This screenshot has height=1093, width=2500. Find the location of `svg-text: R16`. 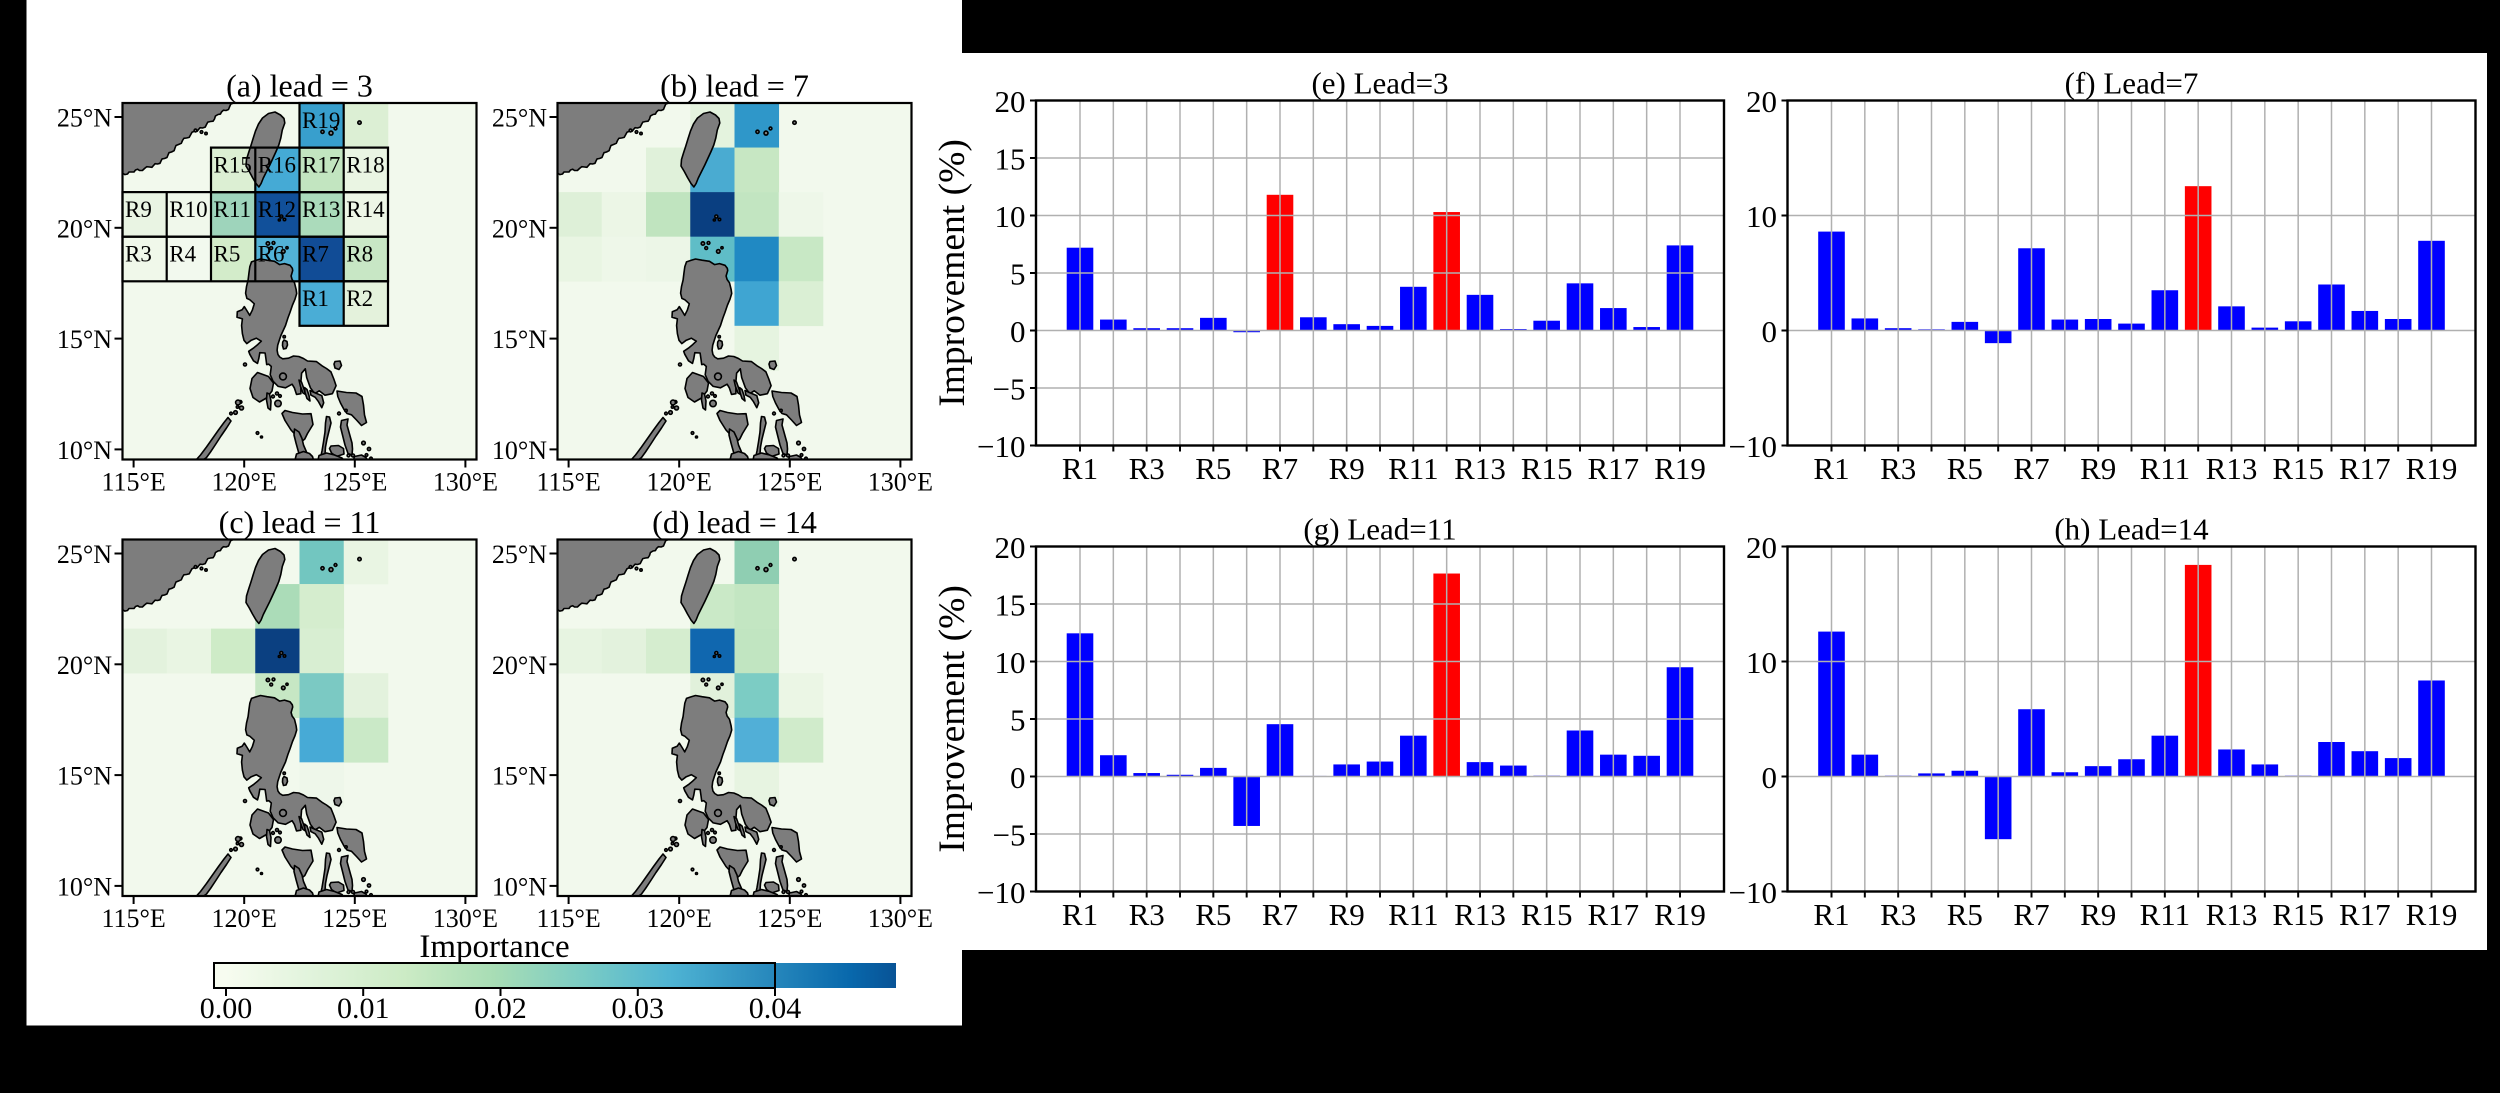

svg-text: R16 is located at coordinates (277, 165).